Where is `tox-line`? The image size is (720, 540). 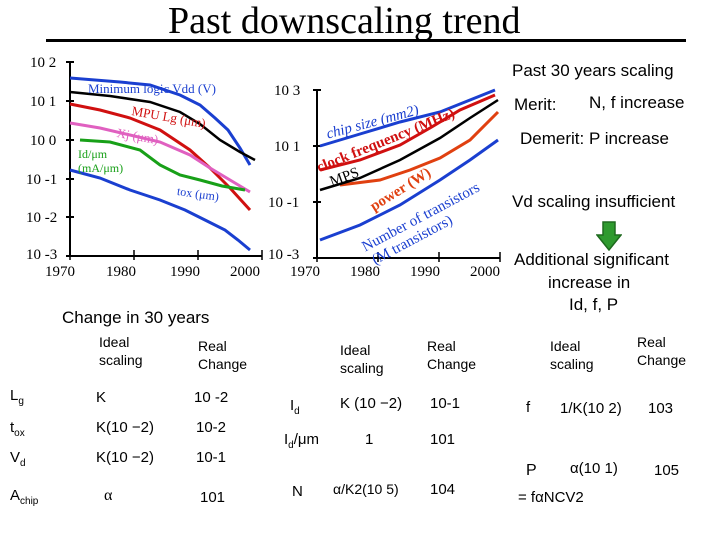 tox-line is located at coordinates (160, 210).